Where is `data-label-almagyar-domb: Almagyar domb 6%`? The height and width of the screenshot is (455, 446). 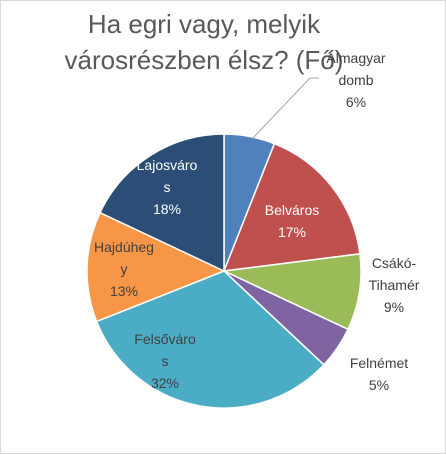 data-label-almagyar-domb: Almagyar domb 6% is located at coordinates (355, 80).